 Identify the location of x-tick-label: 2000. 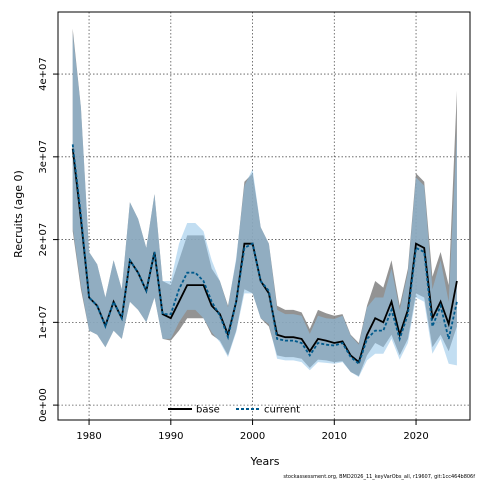
(252, 436).